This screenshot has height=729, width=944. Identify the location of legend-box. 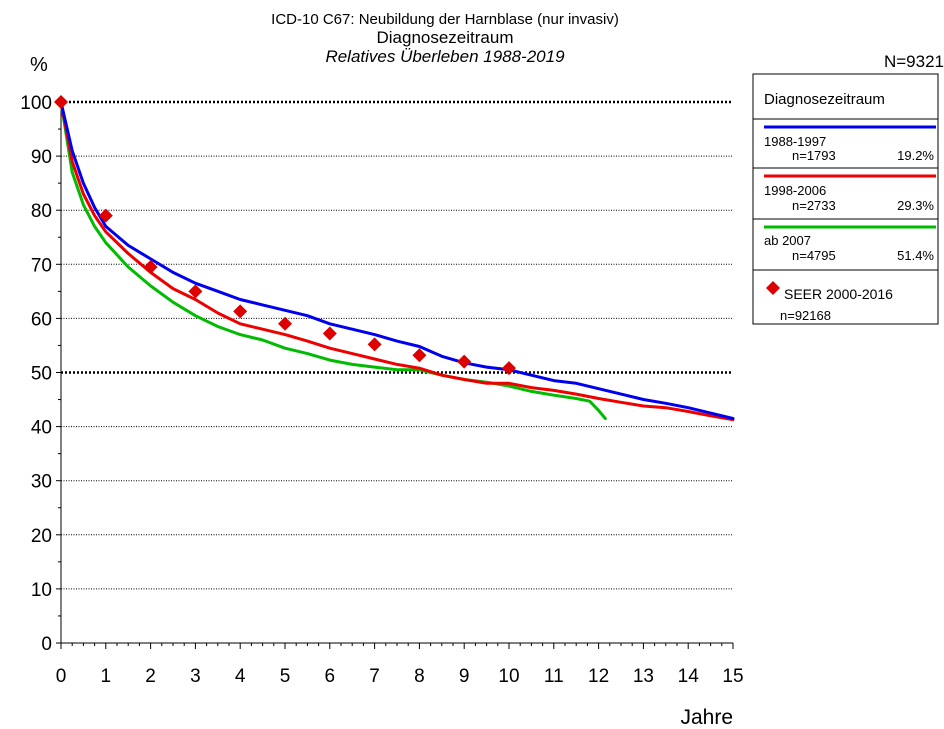
(845, 199).